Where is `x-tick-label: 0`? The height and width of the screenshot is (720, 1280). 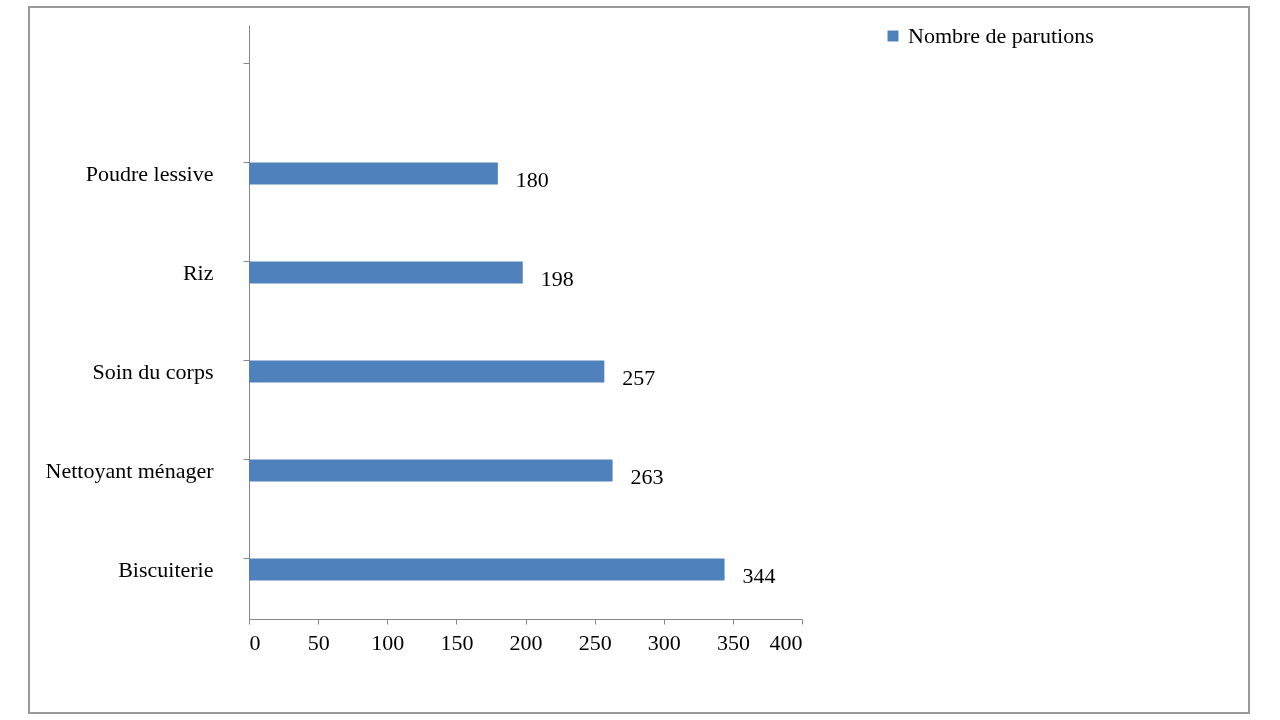
x-tick-label: 0 is located at coordinates (255, 642).